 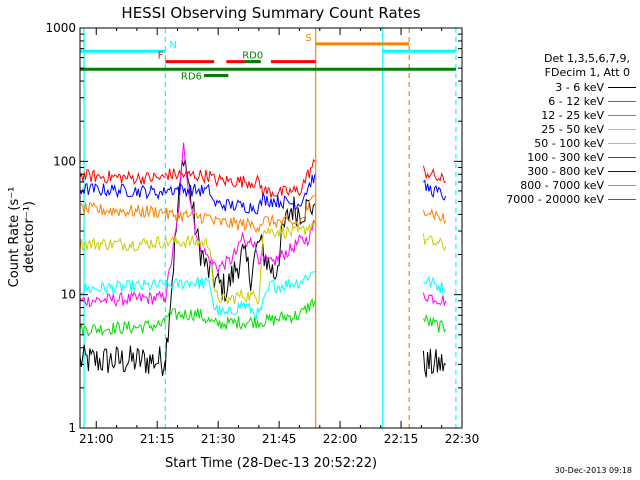 What do you see at coordinates (572, 129) in the screenshot?
I see `legend-label: 25 - 50 keV` at bounding box center [572, 129].